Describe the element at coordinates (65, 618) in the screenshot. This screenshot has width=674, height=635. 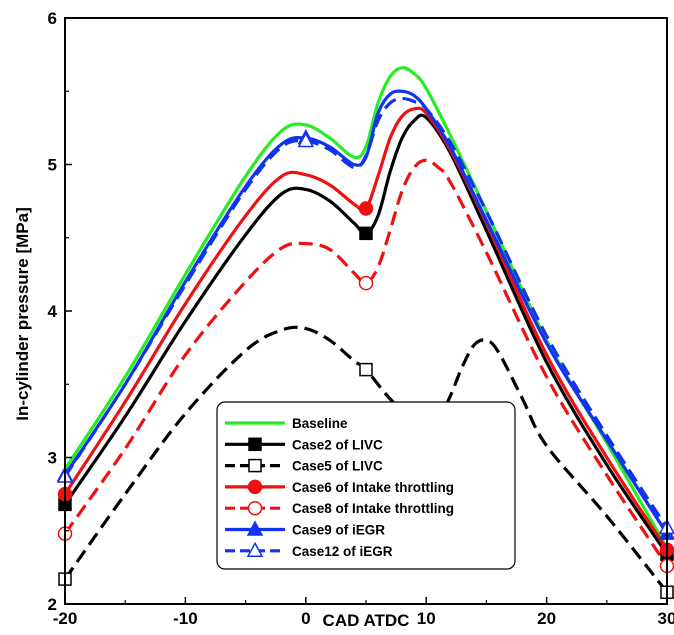
I see `x-tick-label: -20` at that location.